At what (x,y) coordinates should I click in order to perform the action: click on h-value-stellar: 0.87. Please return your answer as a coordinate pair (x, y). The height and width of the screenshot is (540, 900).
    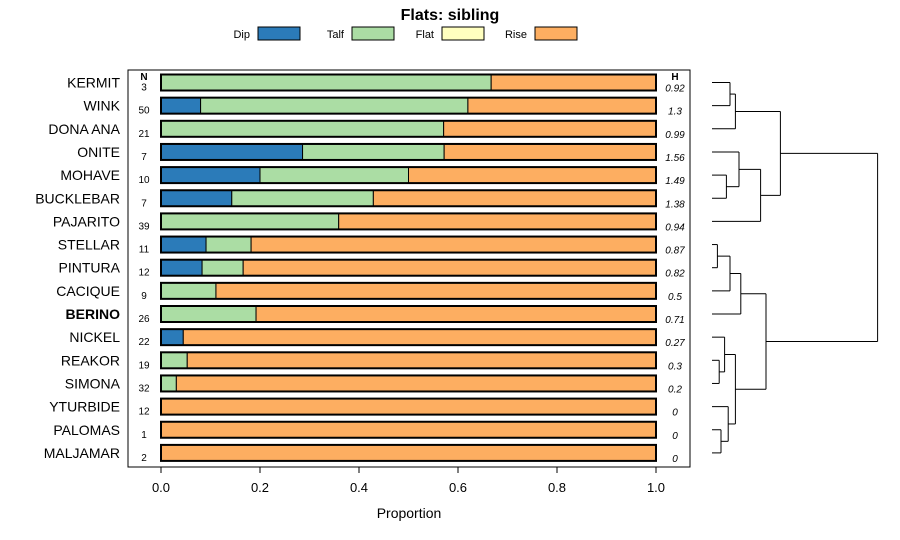
    Looking at the image, I should click on (675, 251).